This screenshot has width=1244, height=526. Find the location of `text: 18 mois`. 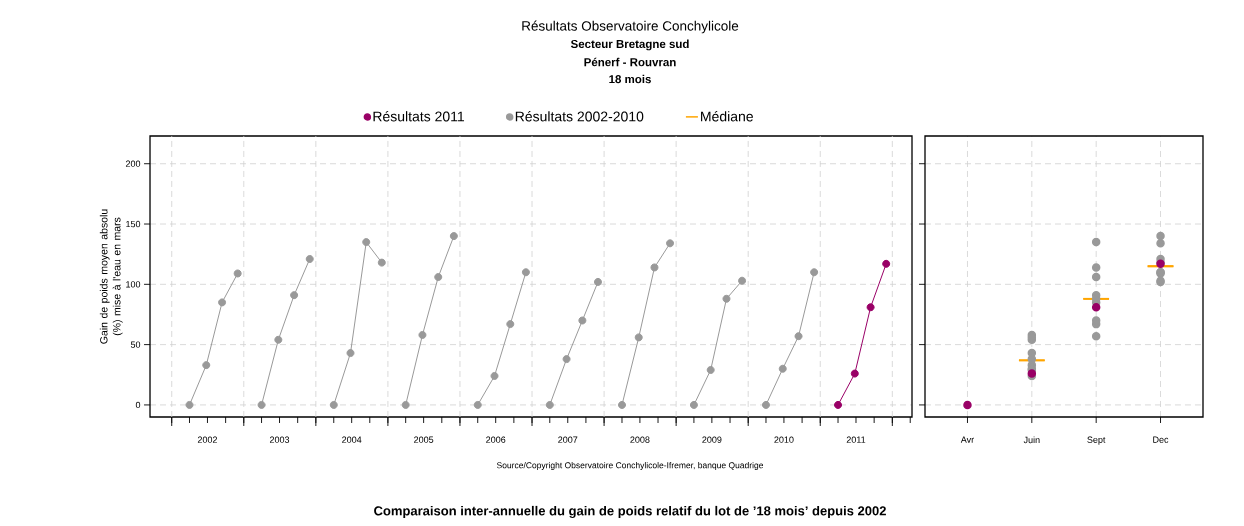

text: 18 mois is located at coordinates (630, 79).